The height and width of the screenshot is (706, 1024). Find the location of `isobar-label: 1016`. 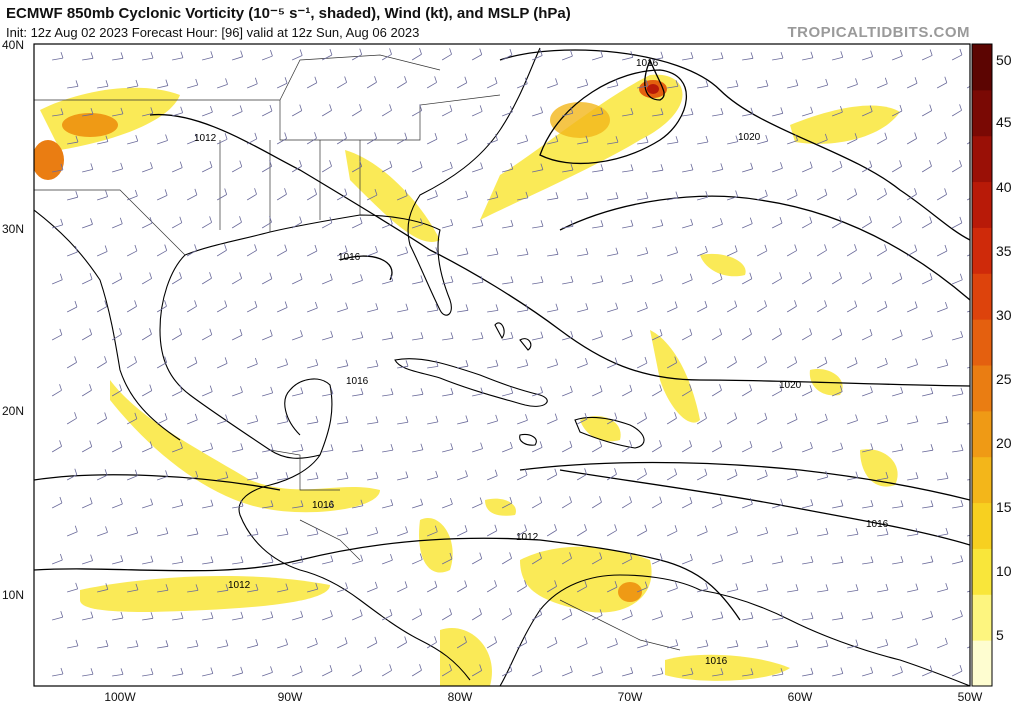

isobar-label: 1016 is located at coordinates (357, 381).